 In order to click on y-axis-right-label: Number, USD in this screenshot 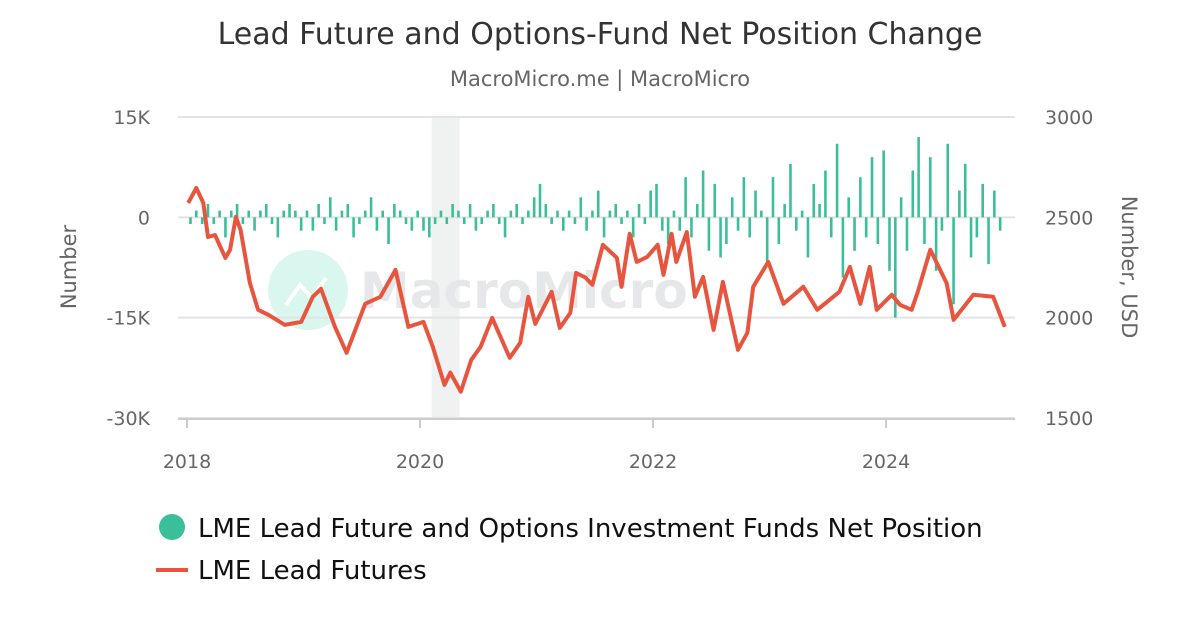, I will do `click(1129, 267)`.